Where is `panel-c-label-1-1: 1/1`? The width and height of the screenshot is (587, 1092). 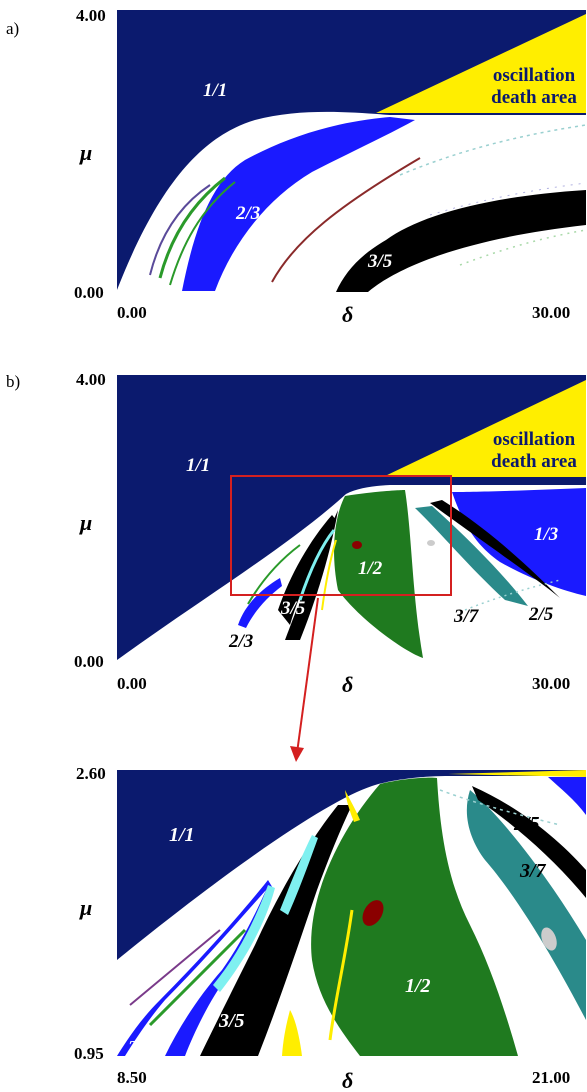 panel-c-label-1-1: 1/1 is located at coordinates (182, 835).